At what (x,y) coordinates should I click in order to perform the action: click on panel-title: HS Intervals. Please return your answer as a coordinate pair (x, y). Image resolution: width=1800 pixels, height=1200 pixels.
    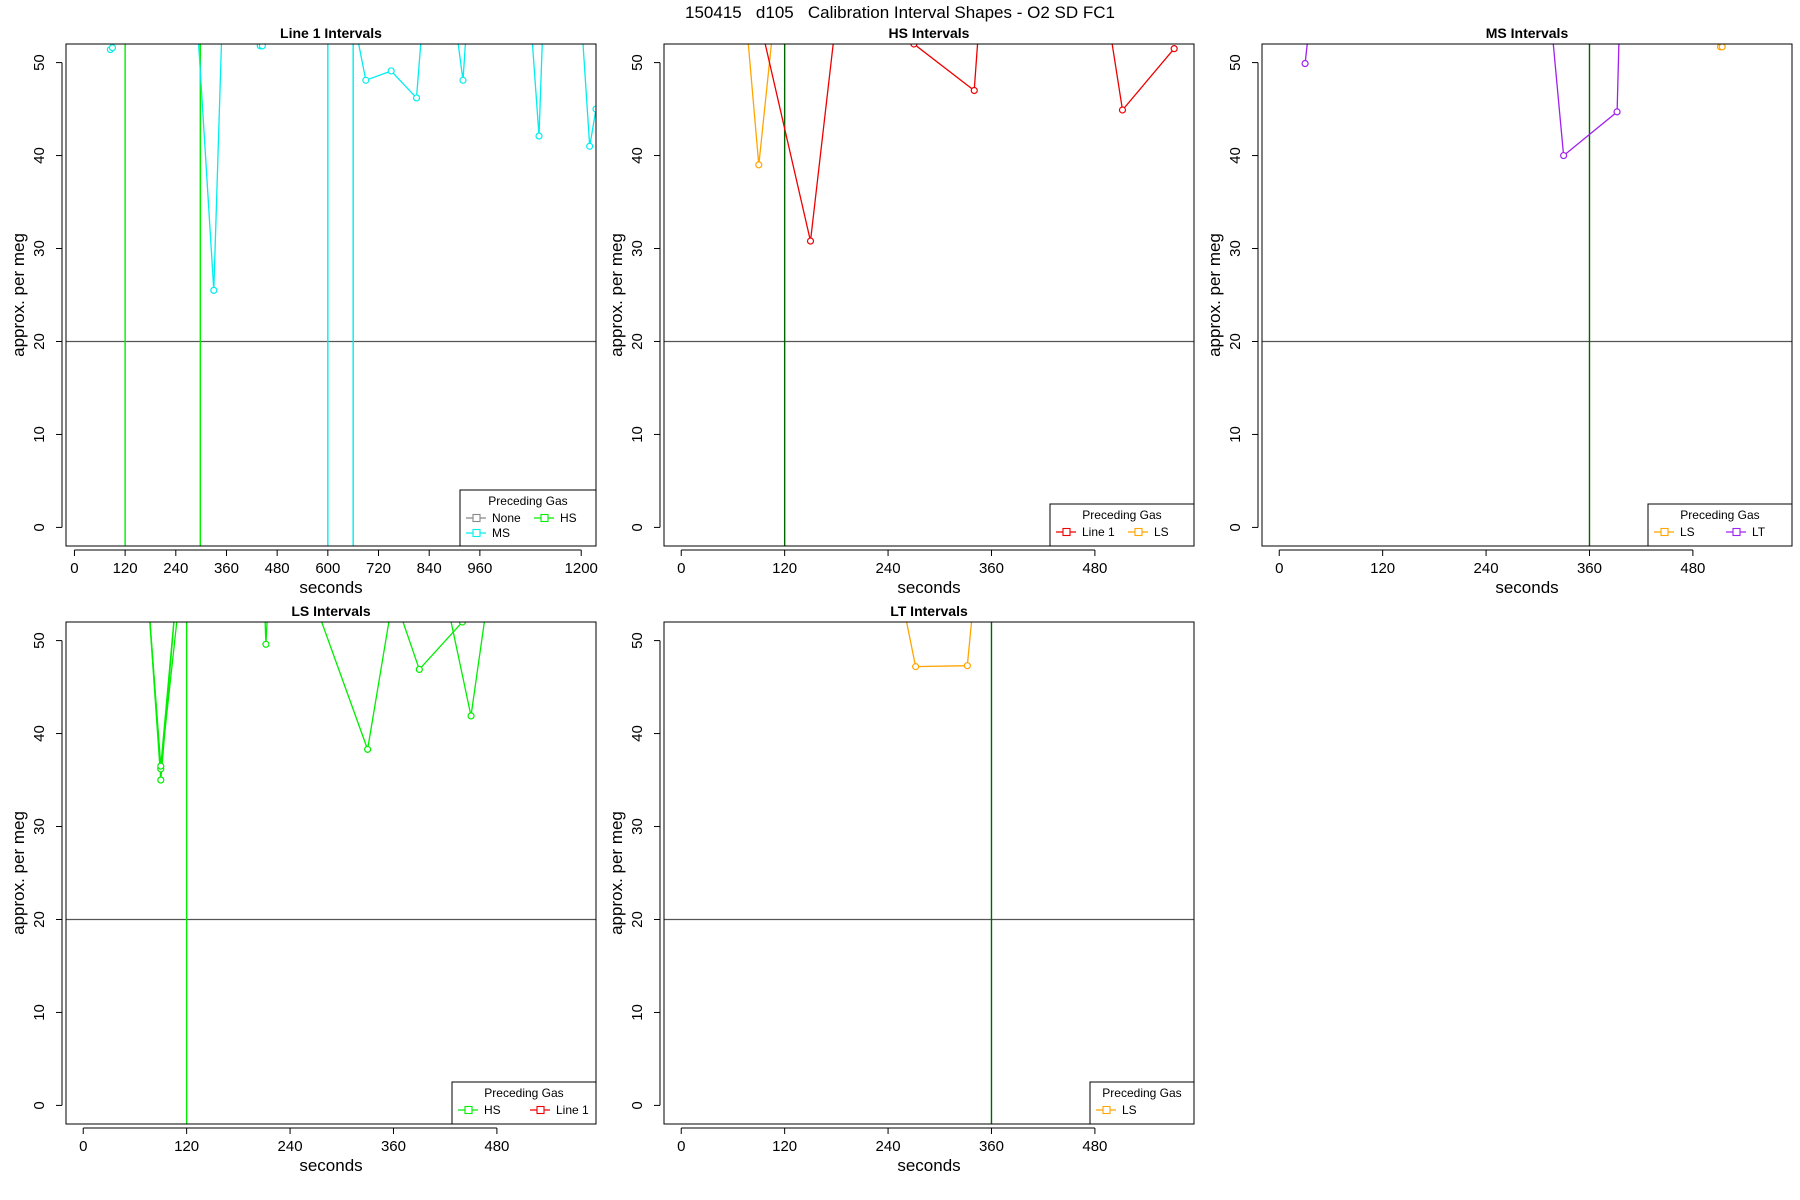
    Looking at the image, I should click on (929, 33).